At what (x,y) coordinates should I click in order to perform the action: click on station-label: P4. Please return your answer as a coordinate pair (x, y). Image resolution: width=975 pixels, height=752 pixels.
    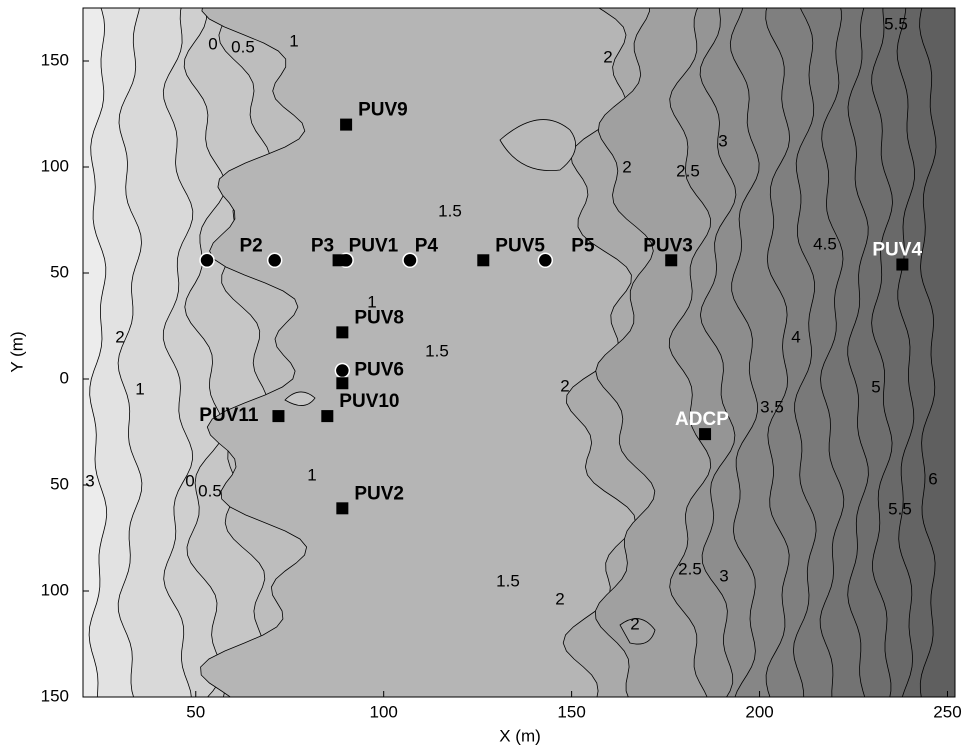
    Looking at the image, I should click on (427, 245).